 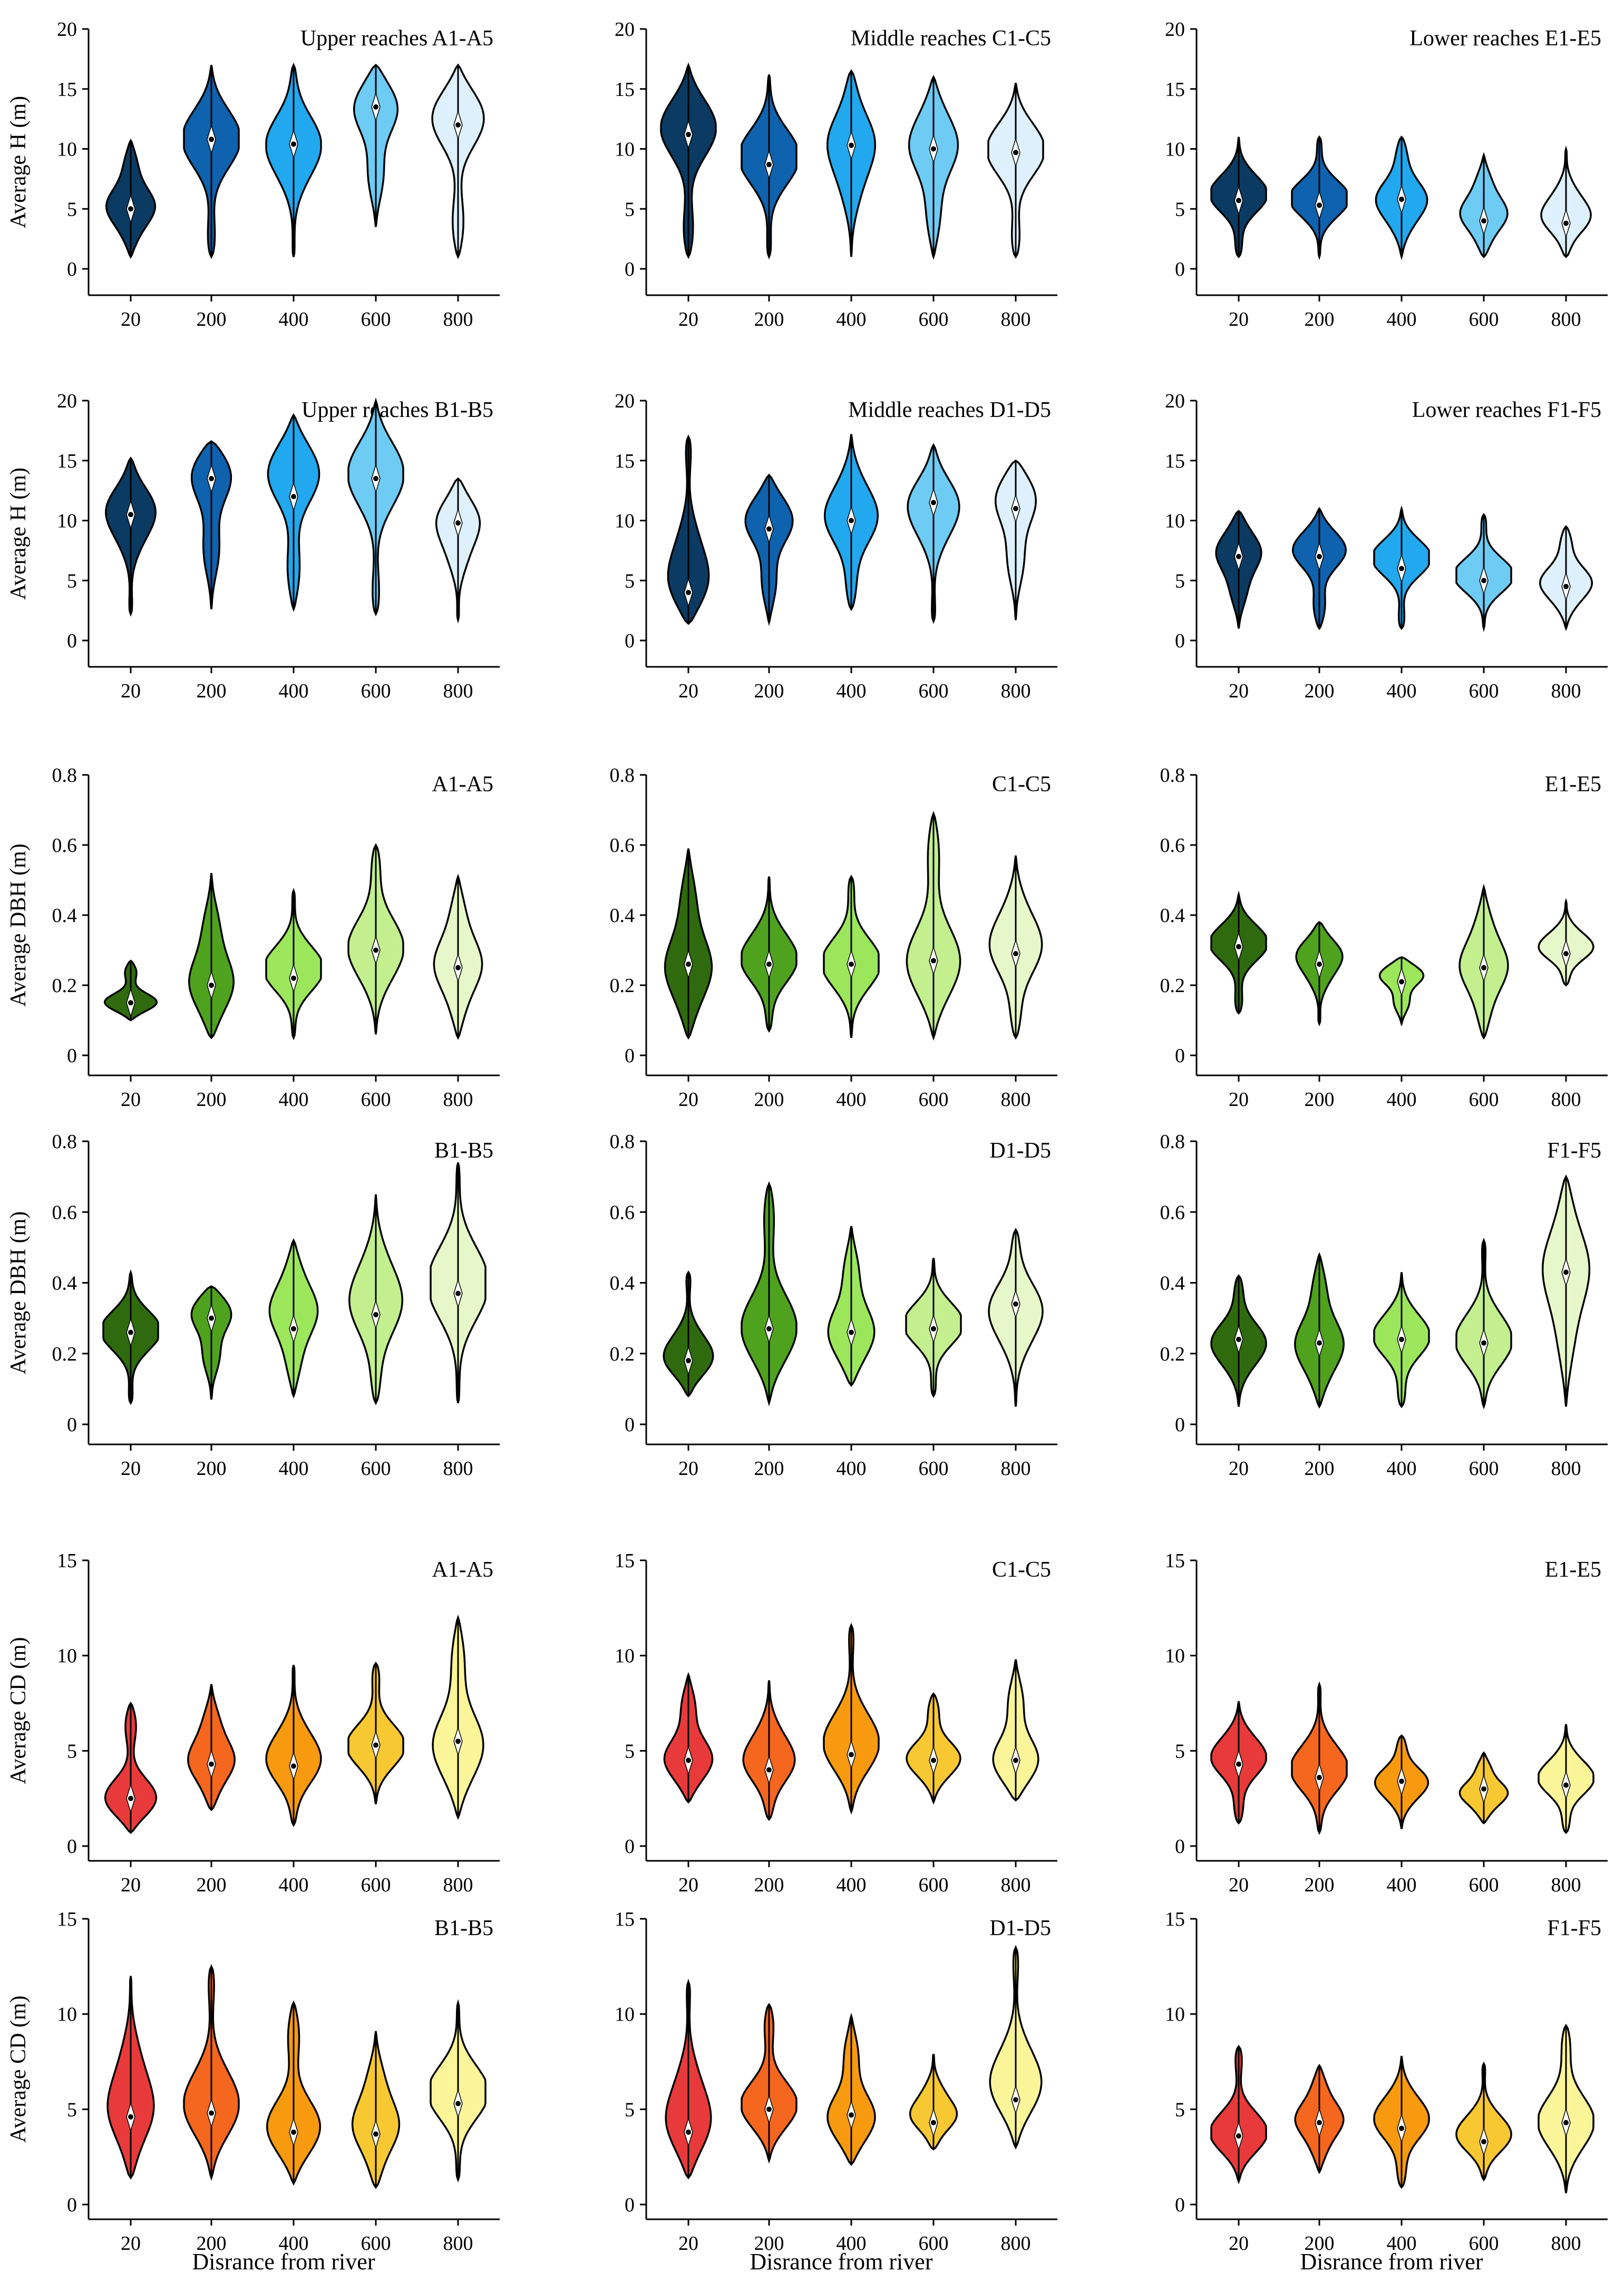 I want to click on panel-12: 0 0.2 0.4 0.6 0.8 20 200 400 600 800 F1-F5, so click(x=1384, y=1305).